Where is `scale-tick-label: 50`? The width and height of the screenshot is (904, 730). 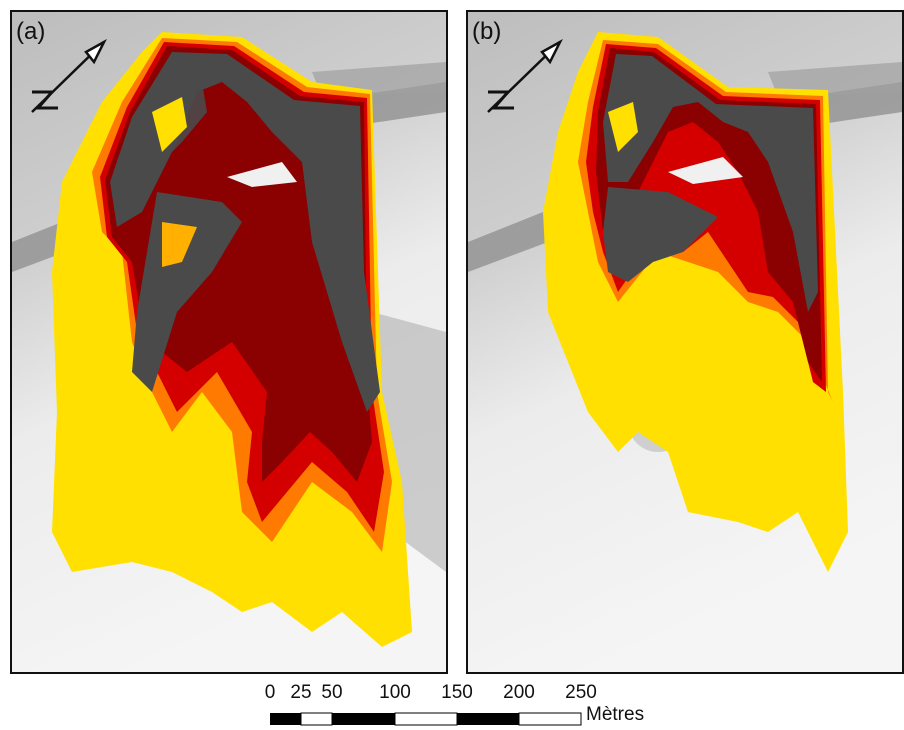 scale-tick-label: 50 is located at coordinates (332, 692).